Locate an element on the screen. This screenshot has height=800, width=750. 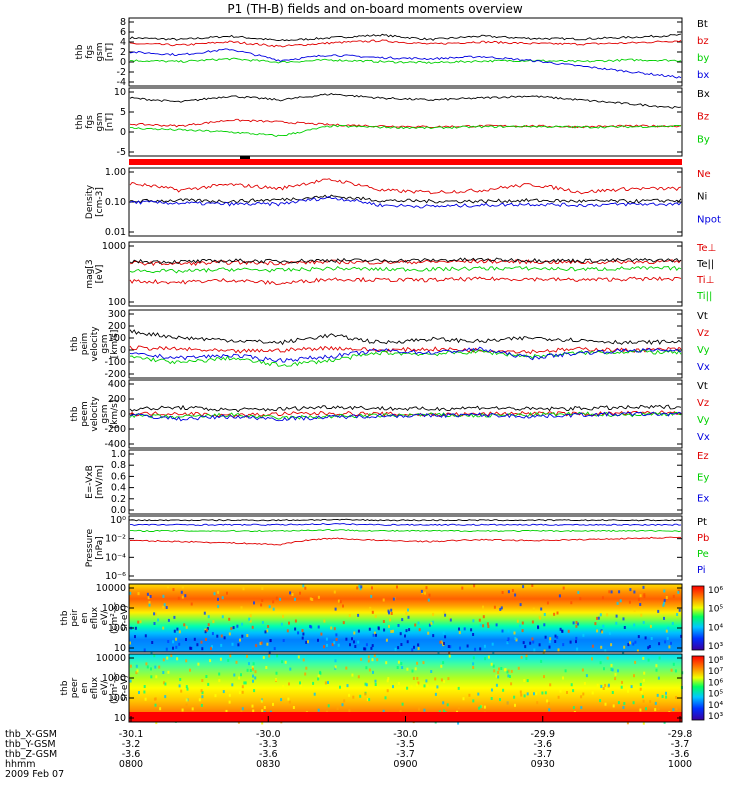
y-axis-label-line: thb is located at coordinates (65, 617).